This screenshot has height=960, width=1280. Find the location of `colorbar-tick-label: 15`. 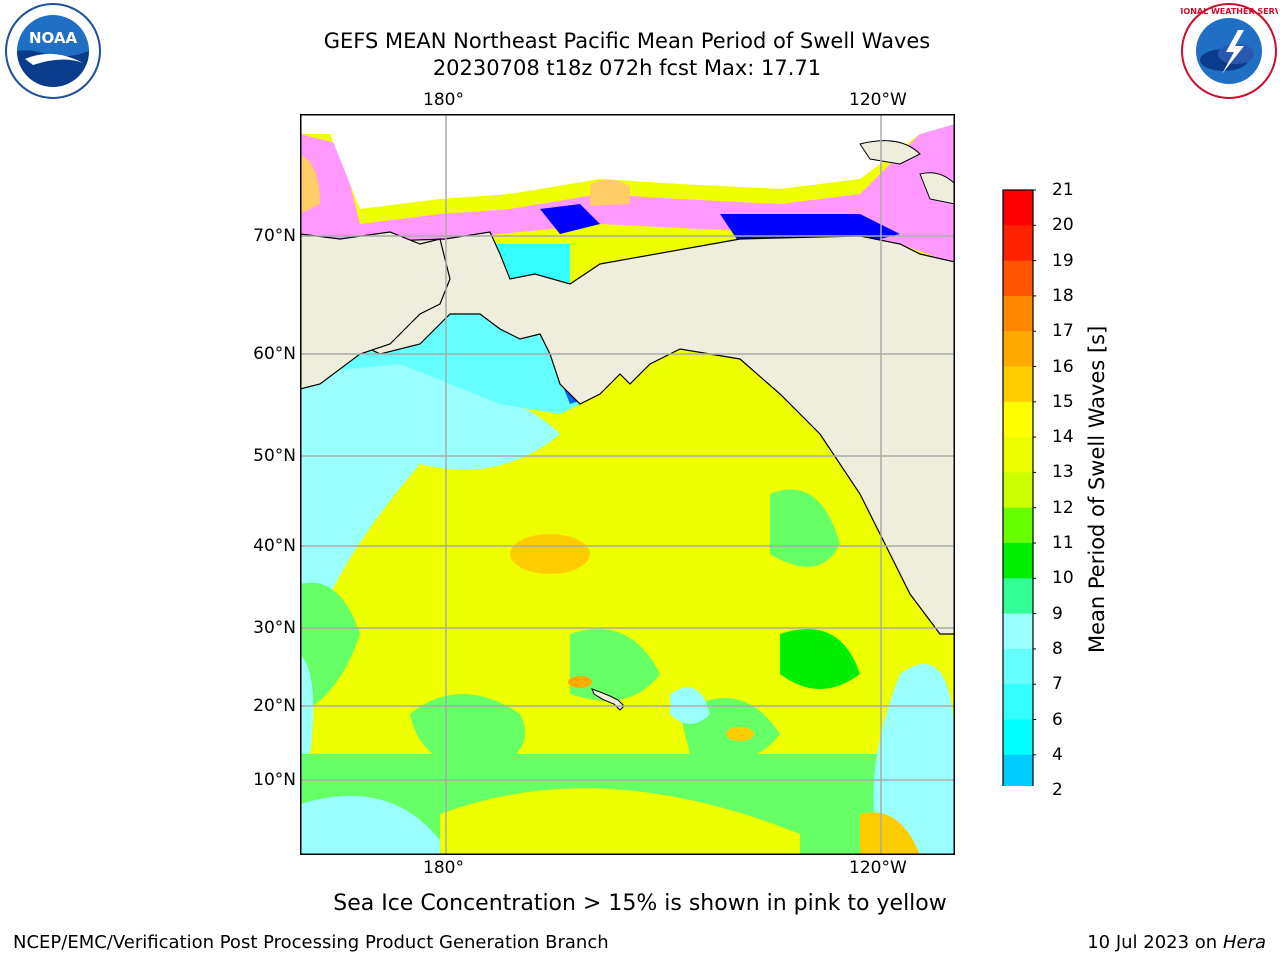

colorbar-tick-label: 15 is located at coordinates (1063, 401).